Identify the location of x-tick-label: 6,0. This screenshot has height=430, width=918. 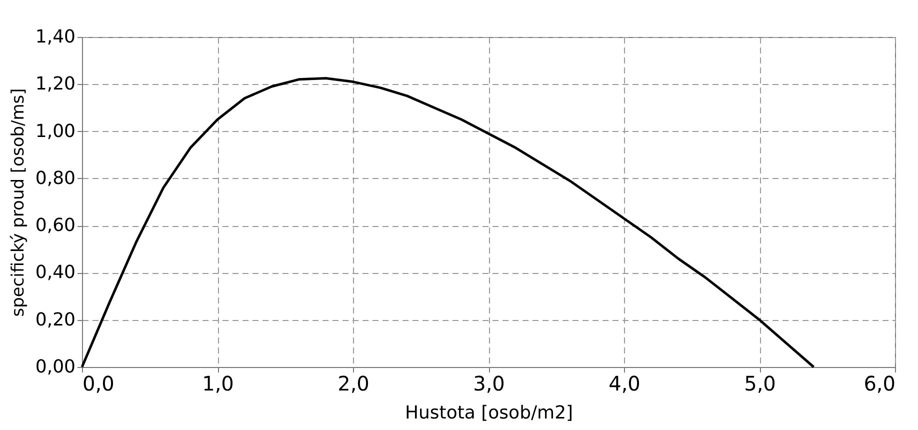
(880, 384).